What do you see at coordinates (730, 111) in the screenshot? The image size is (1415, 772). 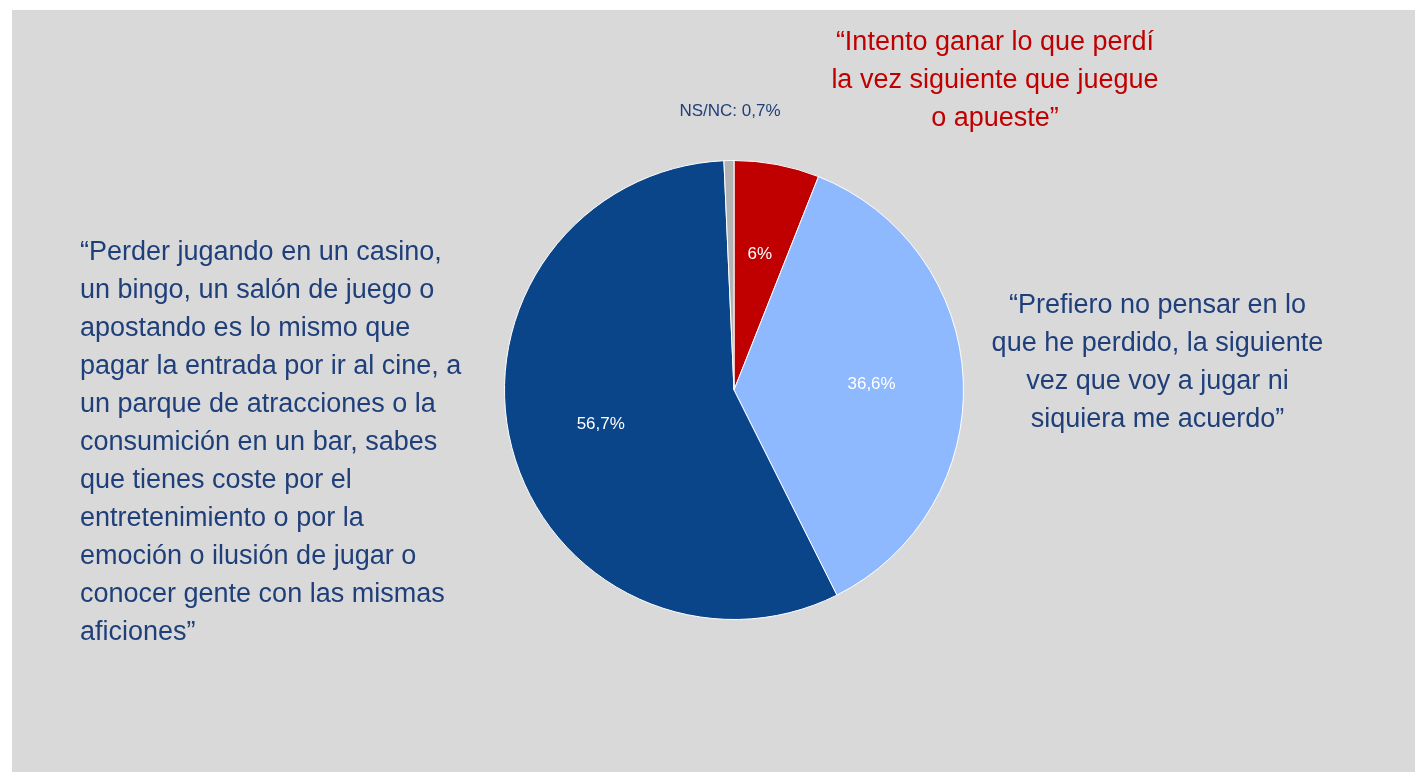 I see `slice-label: NS/NC: 0,7%` at bounding box center [730, 111].